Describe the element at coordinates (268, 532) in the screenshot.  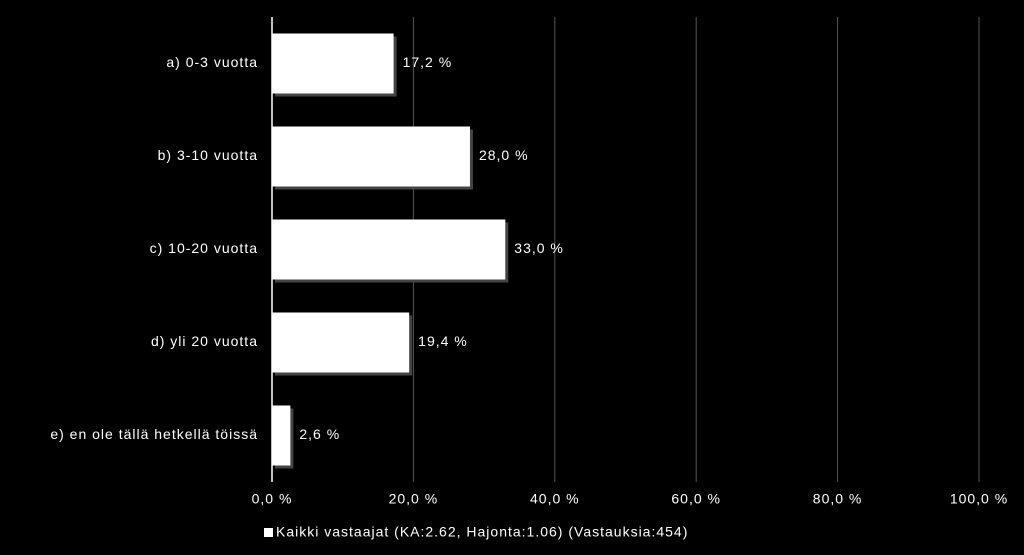
I see `legend-swatch` at that location.